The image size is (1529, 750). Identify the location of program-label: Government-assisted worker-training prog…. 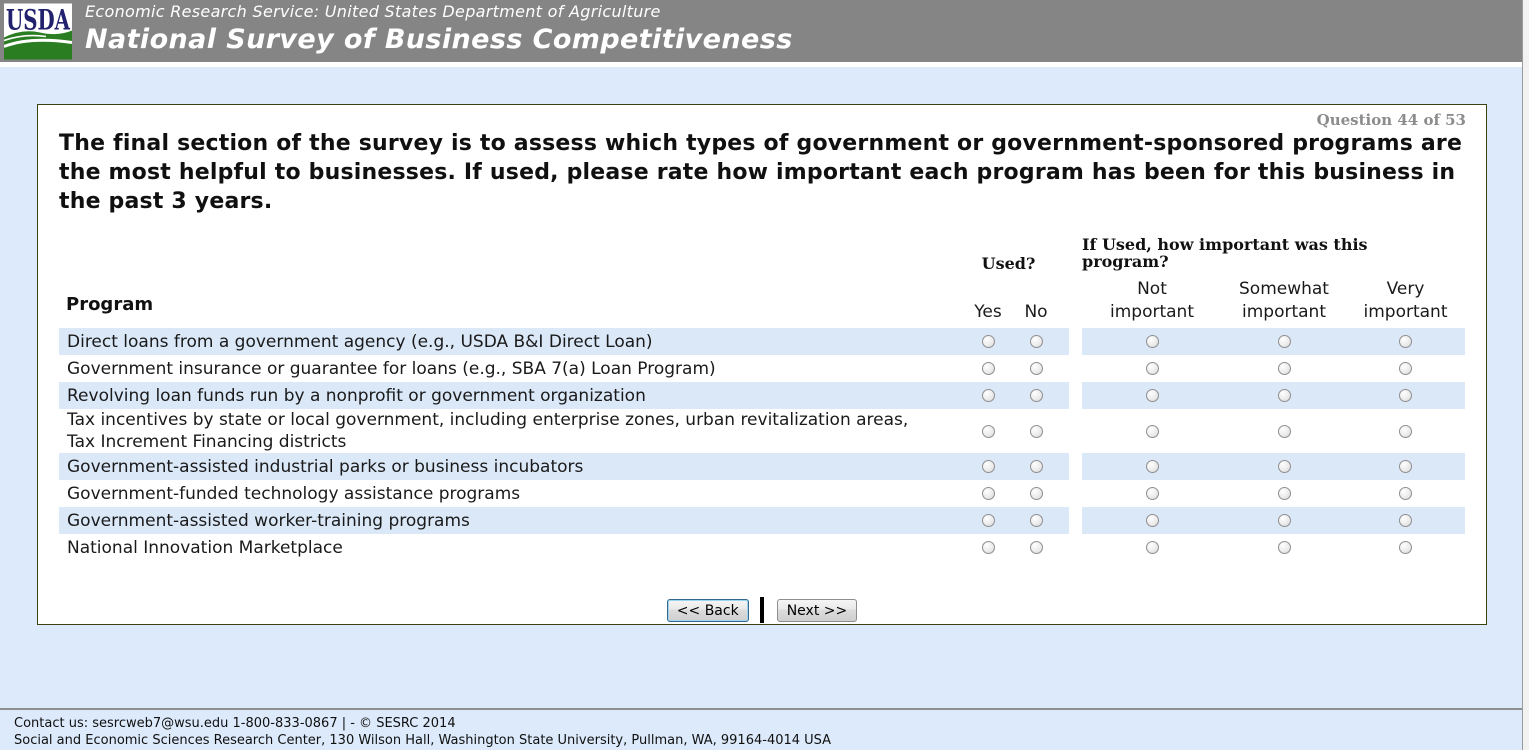
(268, 520).